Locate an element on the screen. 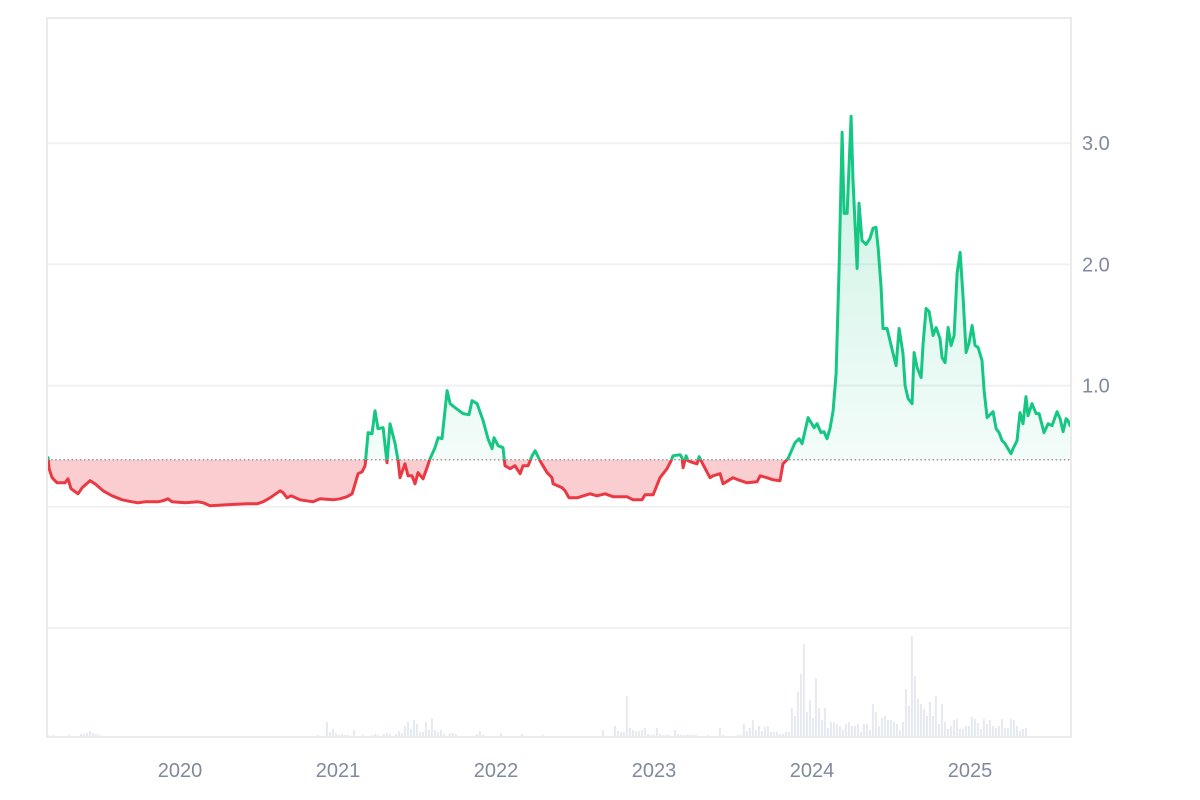 Image resolution: width=1200 pixels, height=800 pixels. y-axis: 3.0 2.0 1.0 is located at coordinates (1096, 265).